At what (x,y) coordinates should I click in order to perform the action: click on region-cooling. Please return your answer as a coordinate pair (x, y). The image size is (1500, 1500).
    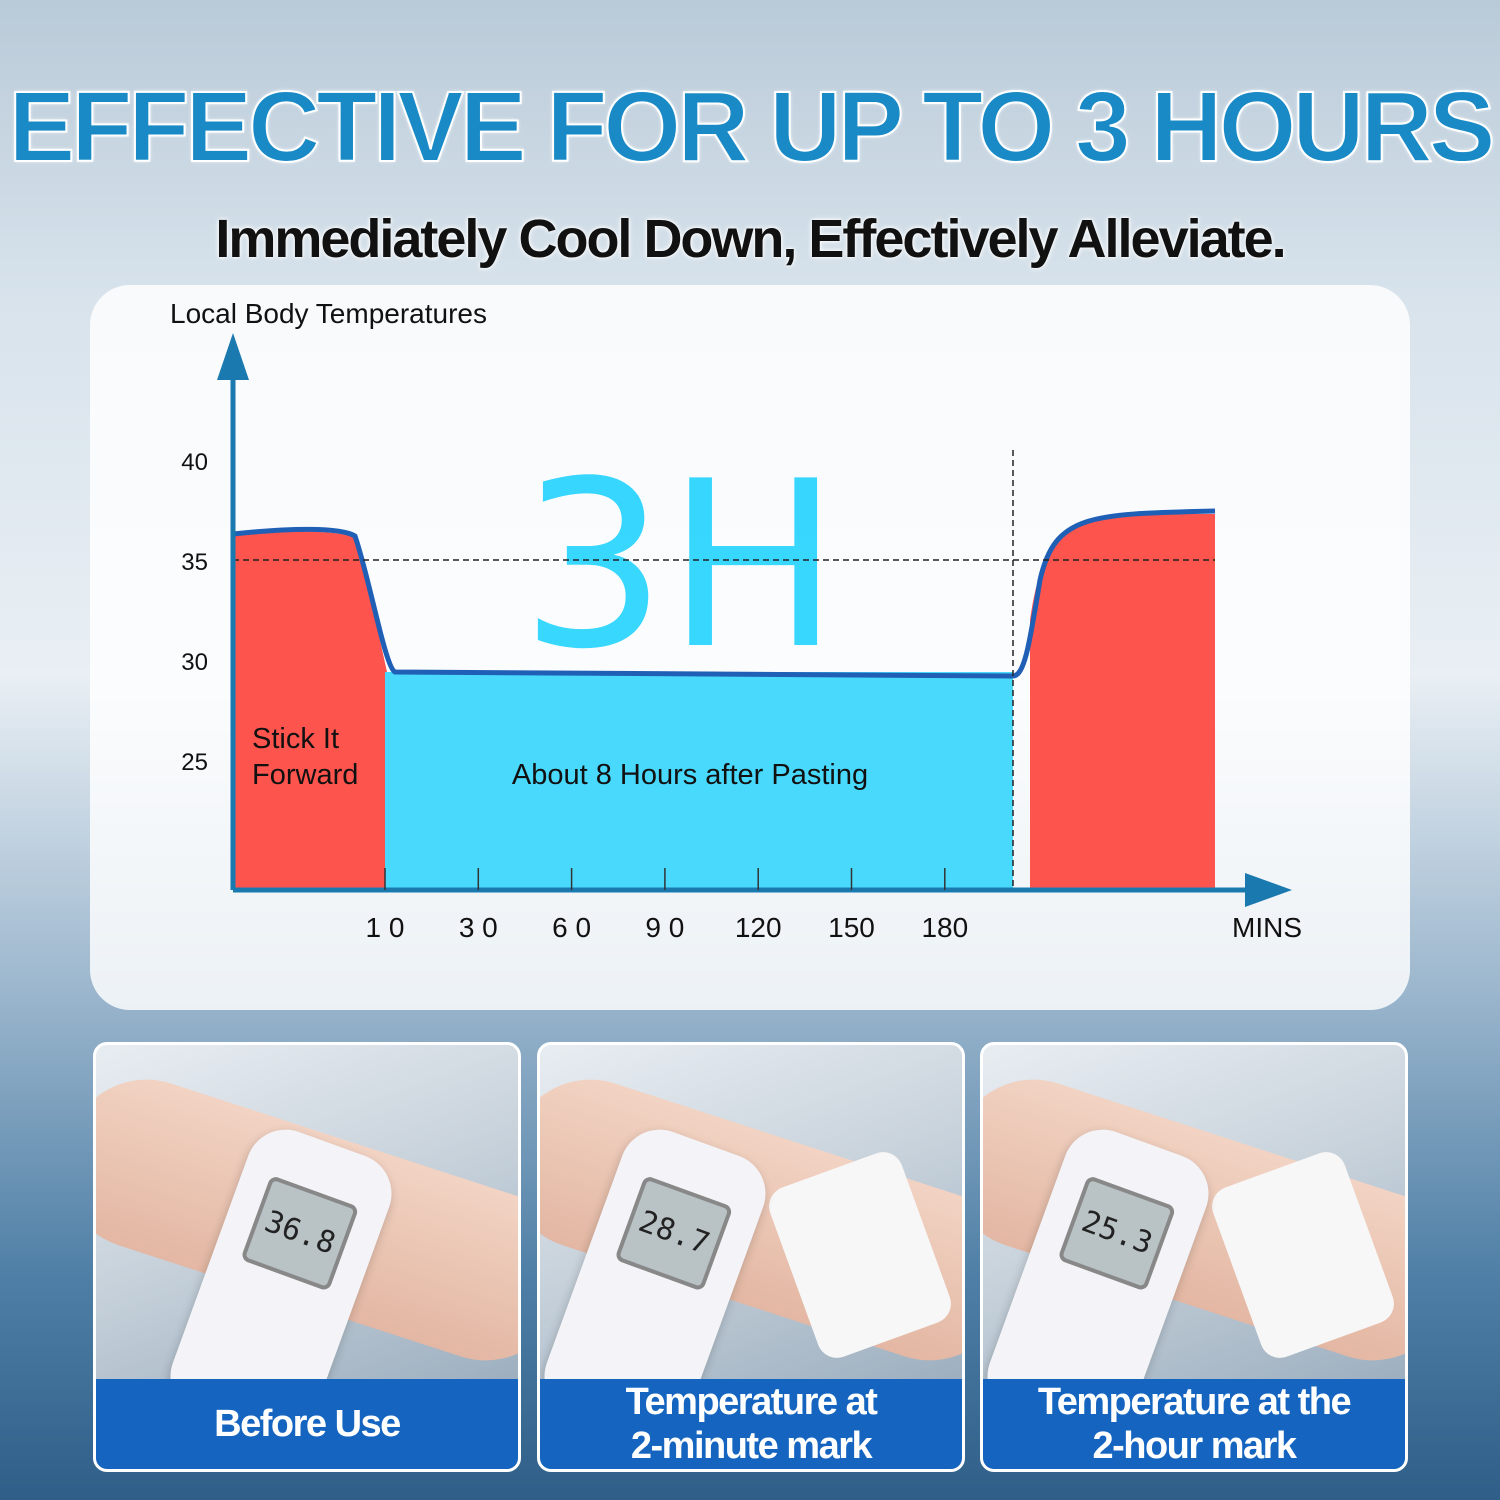
    Looking at the image, I should click on (699, 781).